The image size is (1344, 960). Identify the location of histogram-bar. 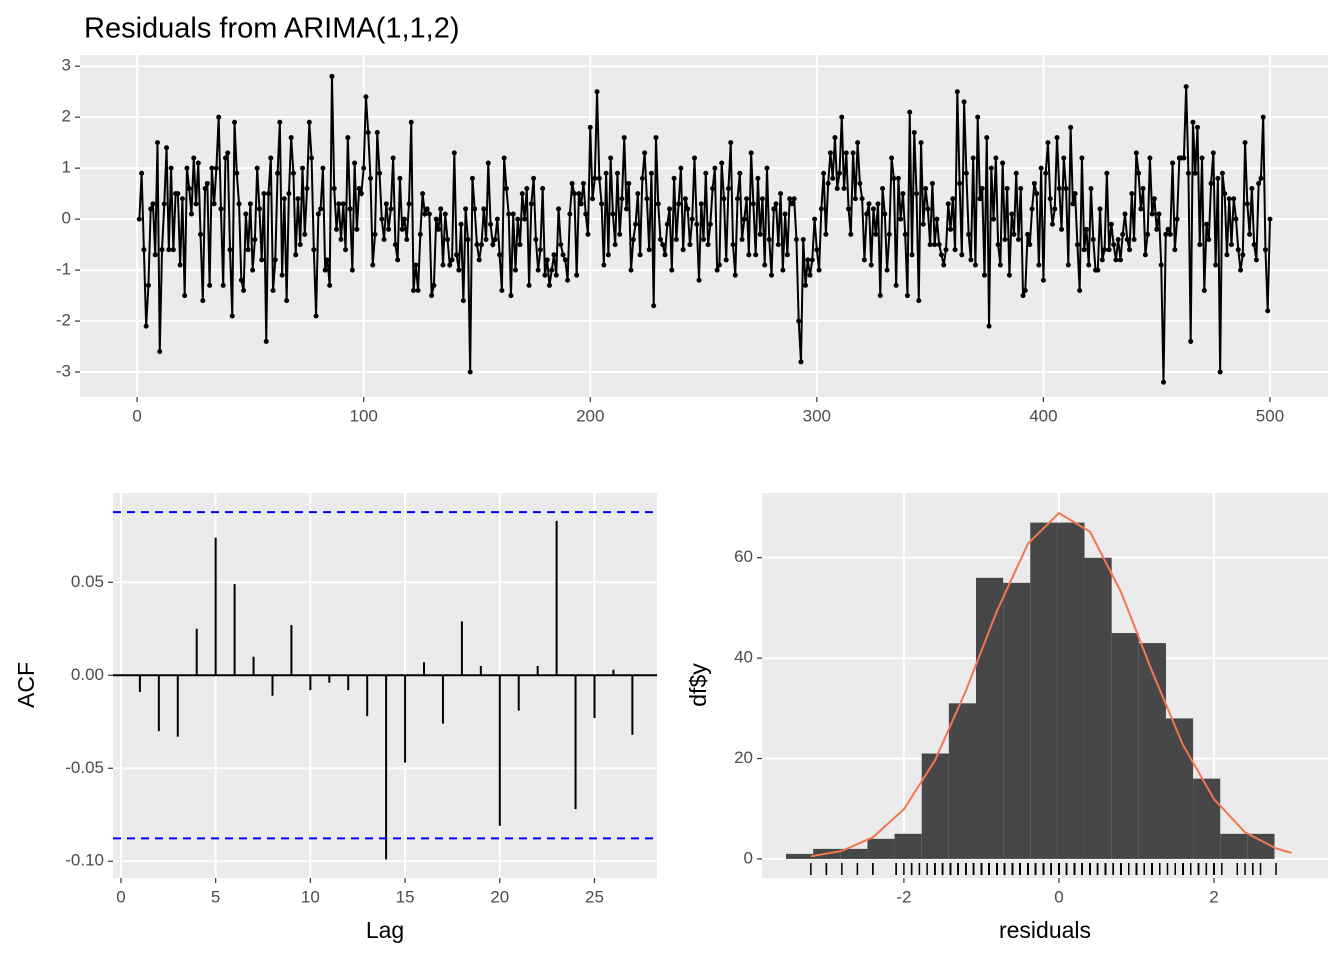
(1152, 751).